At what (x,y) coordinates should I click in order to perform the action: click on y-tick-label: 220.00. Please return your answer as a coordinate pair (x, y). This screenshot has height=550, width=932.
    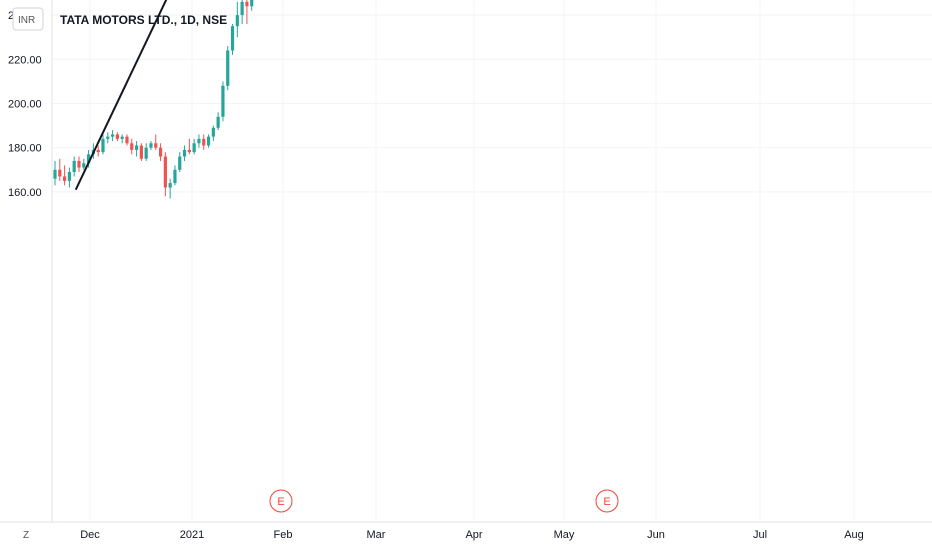
    Looking at the image, I should click on (25, 60).